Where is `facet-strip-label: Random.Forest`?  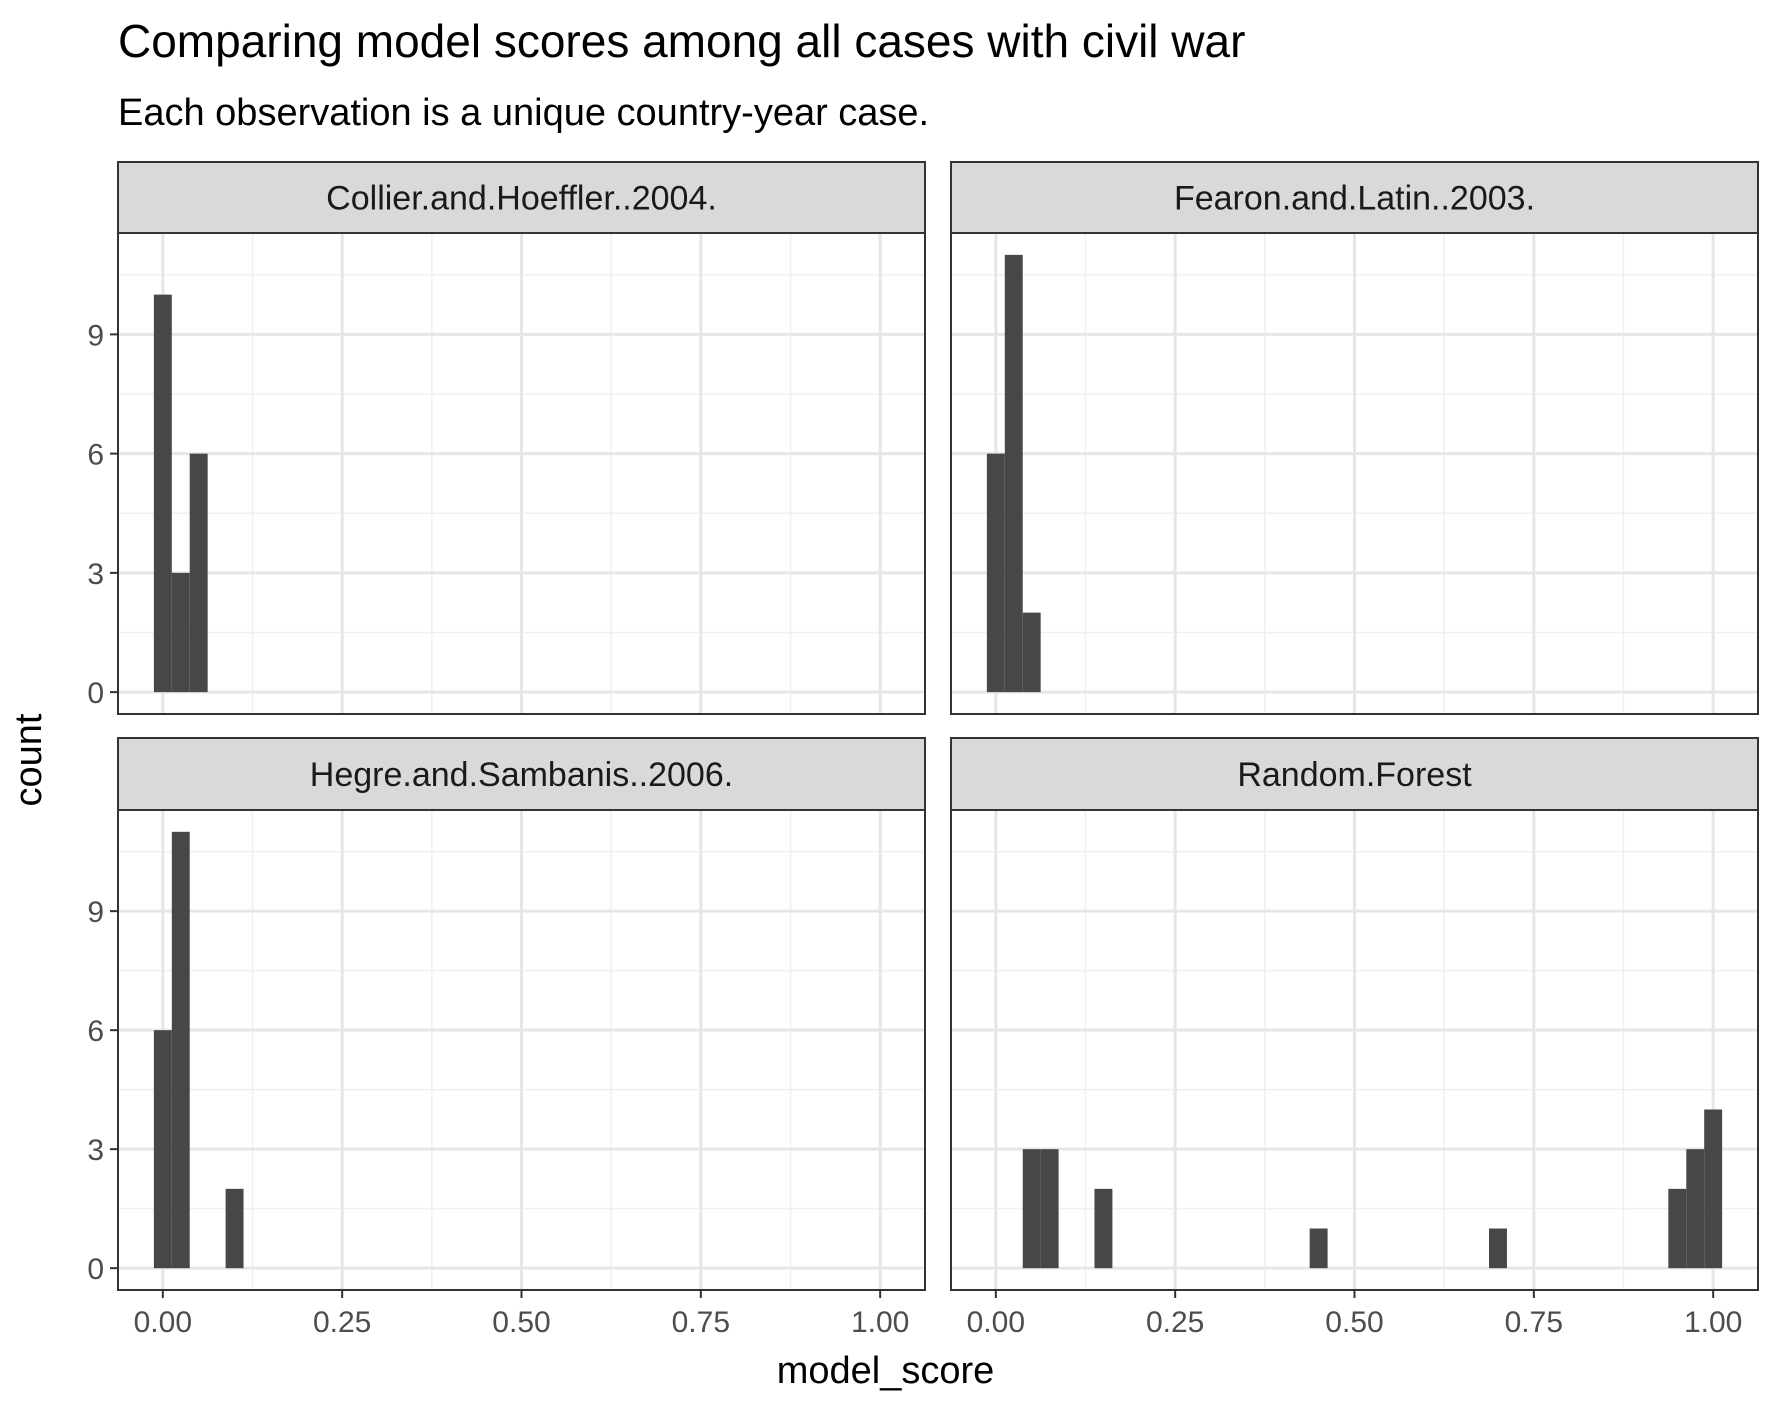 facet-strip-label: Random.Forest is located at coordinates (1354, 775).